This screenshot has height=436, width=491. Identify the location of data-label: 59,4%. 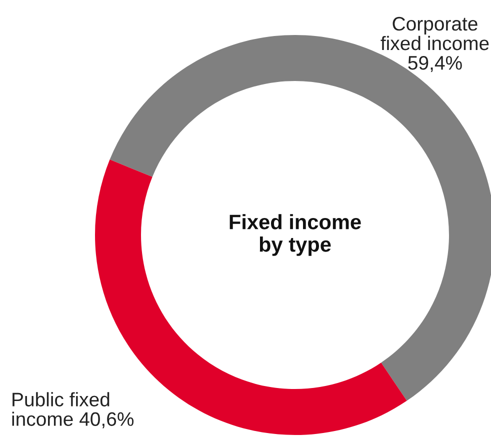
(435, 64).